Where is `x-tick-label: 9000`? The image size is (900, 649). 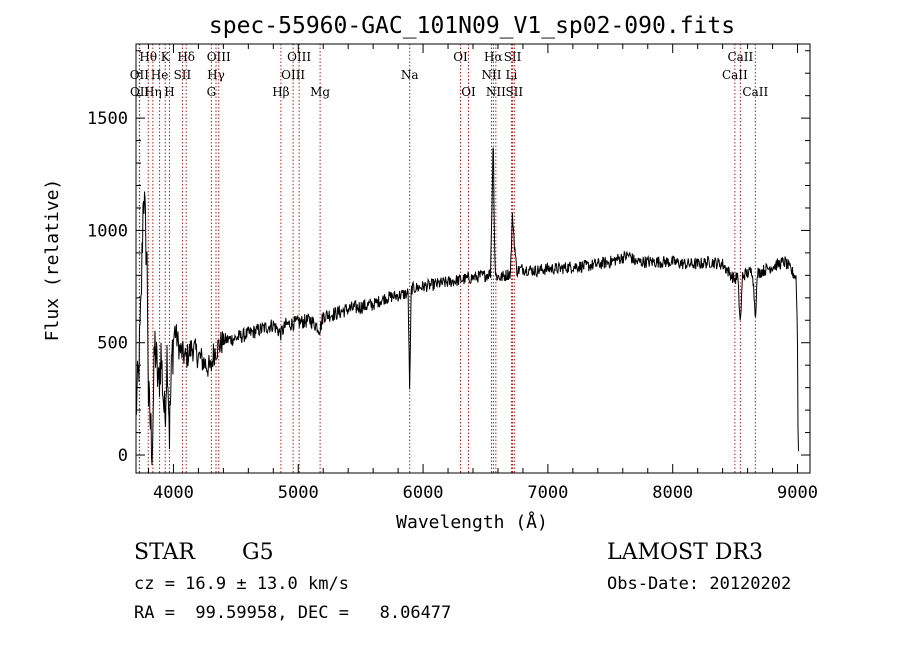
x-tick-label: 9000 is located at coordinates (797, 493).